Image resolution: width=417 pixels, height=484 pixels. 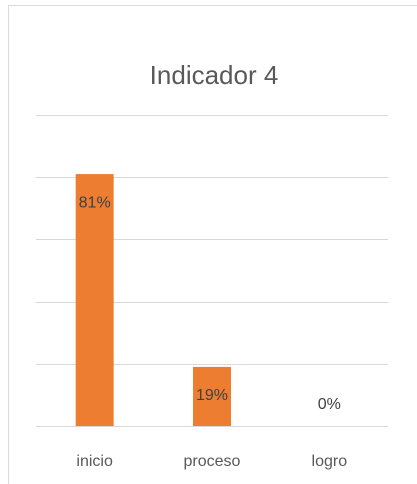 What do you see at coordinates (212, 461) in the screenshot?
I see `x-tick-label: proceso` at bounding box center [212, 461].